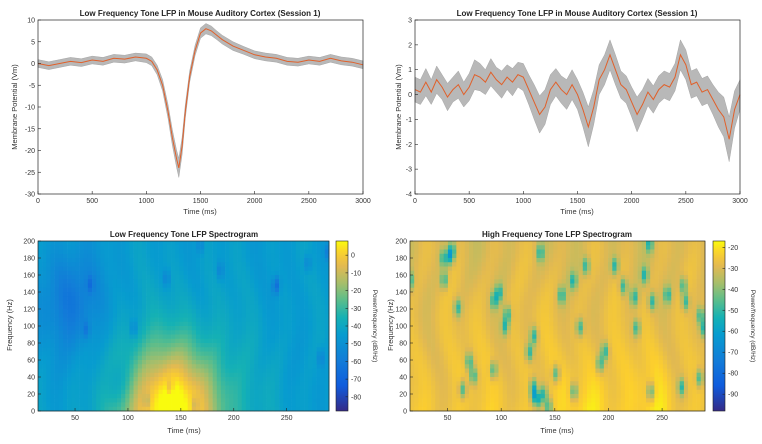 Image resolution: width=762 pixels, height=444 pixels. What do you see at coordinates (309, 201) in the screenshot?
I see `x-tick-label: 2500` at bounding box center [309, 201].